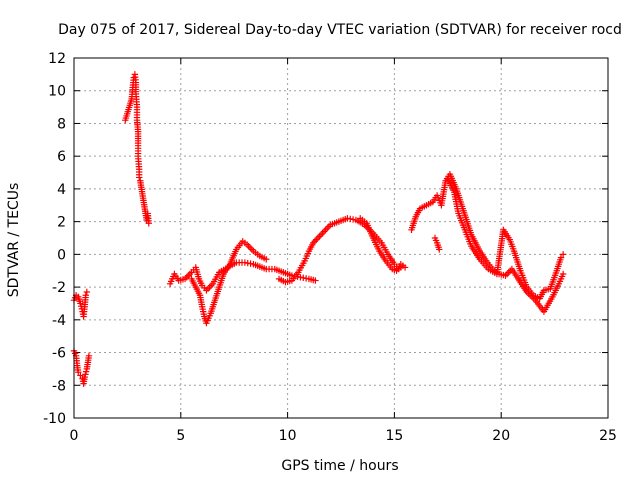 The image size is (640, 484). I want to click on x-axis-label: GPS time / hours, so click(339, 466).